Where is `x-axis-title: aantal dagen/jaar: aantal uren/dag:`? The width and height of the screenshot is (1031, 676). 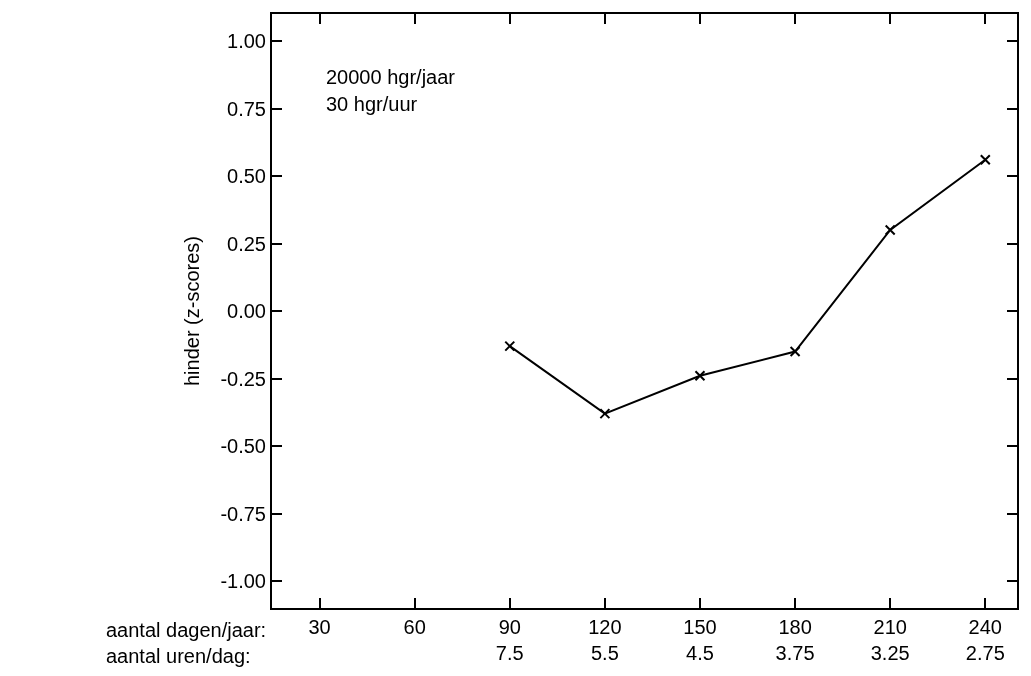 x-axis-title: aantal dagen/jaar: aantal uren/dag: is located at coordinates (186, 643).